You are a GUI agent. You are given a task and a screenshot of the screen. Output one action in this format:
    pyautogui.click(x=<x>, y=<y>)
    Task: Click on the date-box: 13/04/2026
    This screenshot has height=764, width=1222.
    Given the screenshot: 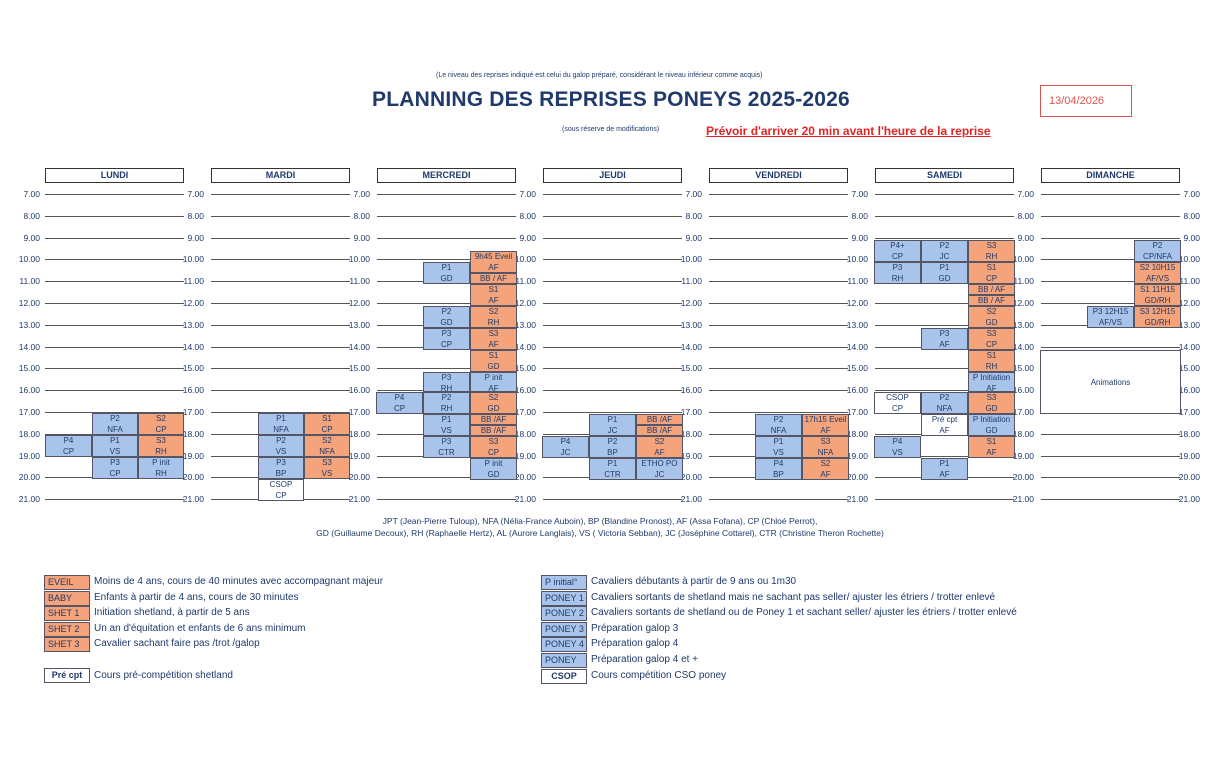 What is the action you would take?
    pyautogui.click(x=1086, y=101)
    